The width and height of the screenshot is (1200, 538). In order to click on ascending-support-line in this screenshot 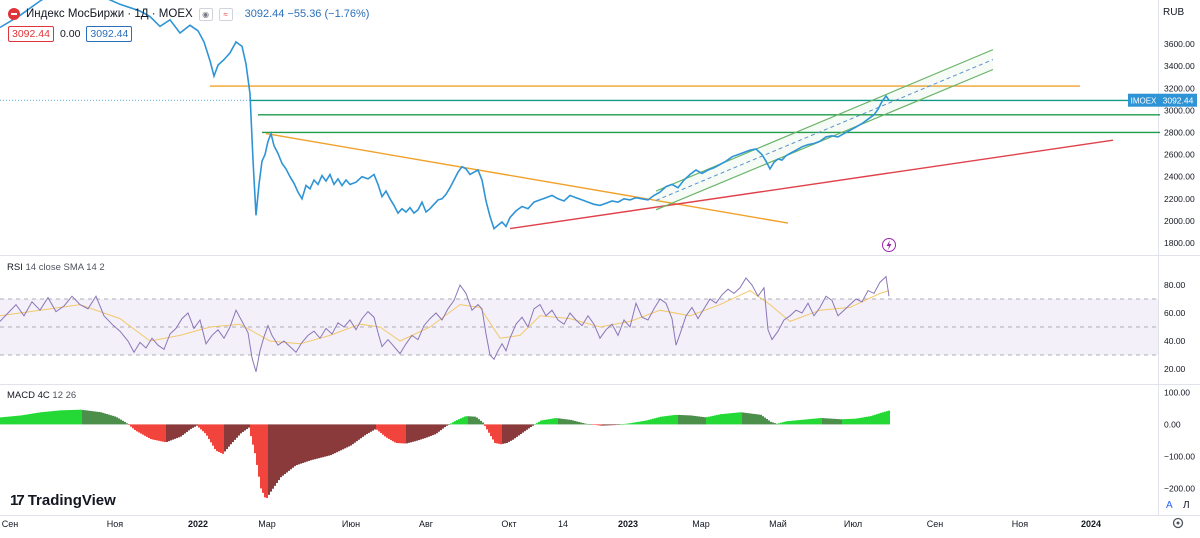, I will do `click(811, 184)`.